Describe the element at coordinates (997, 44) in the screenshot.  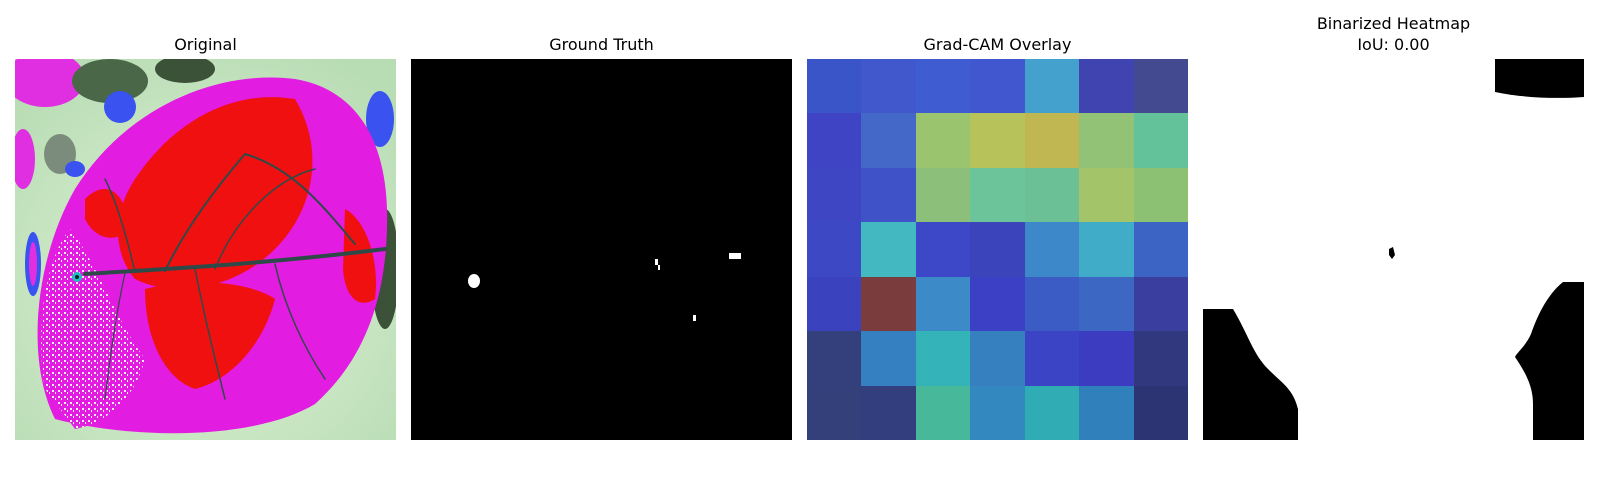
I see `gradcam-overlay-title: Grad-CAM Overlay` at that location.